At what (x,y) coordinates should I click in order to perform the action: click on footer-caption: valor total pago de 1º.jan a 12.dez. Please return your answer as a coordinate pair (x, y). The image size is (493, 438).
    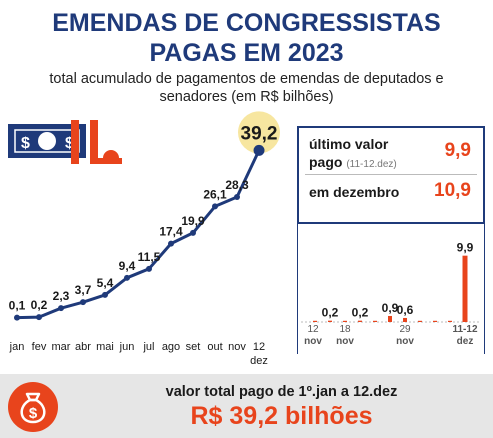
    Looking at the image, I should click on (281, 392).